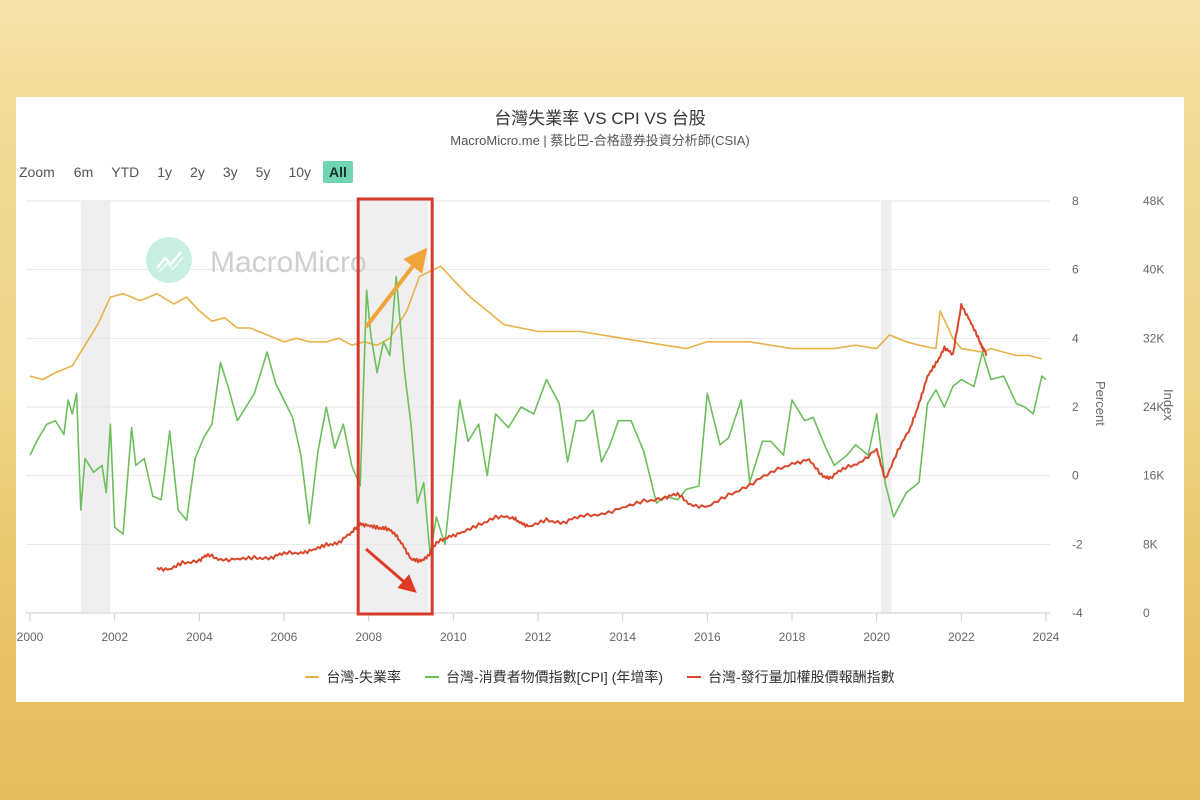 Image resolution: width=1200 pixels, height=800 pixels. I want to click on watermark-logo-icon, so click(169, 260).